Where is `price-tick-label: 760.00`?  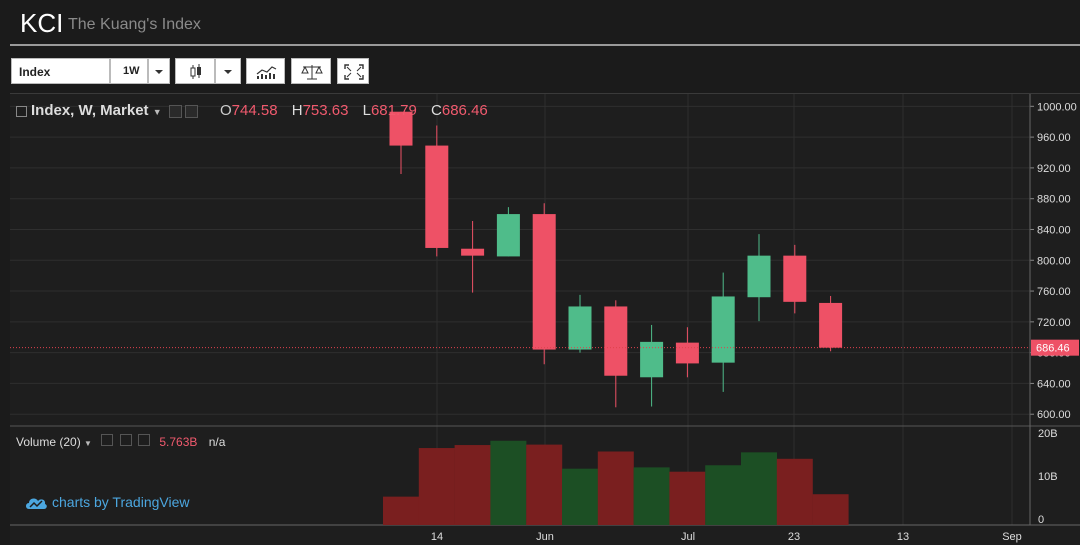
price-tick-label: 760.00 is located at coordinates (1054, 292).